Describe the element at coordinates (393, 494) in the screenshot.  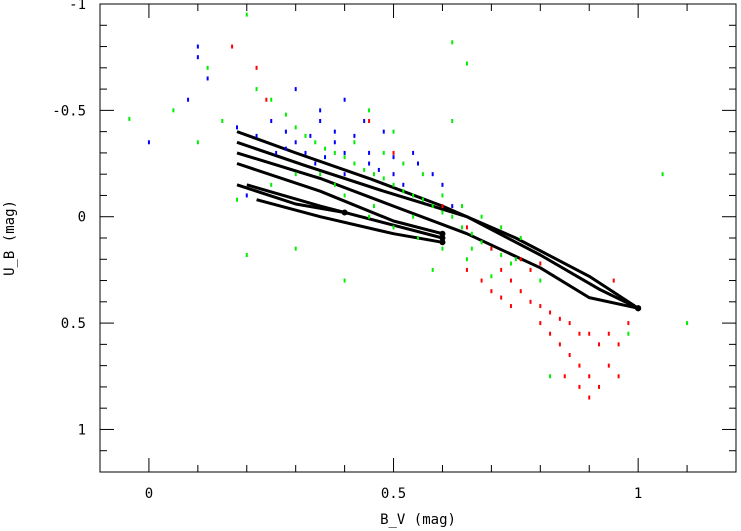
I see `x-tick-label: 0.5` at that location.